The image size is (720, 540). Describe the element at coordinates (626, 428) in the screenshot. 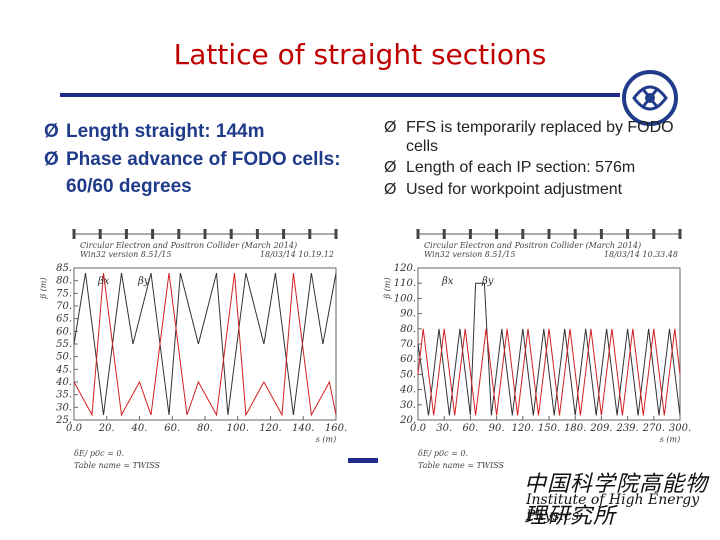

I see `x-tick-label: 239.` at that location.